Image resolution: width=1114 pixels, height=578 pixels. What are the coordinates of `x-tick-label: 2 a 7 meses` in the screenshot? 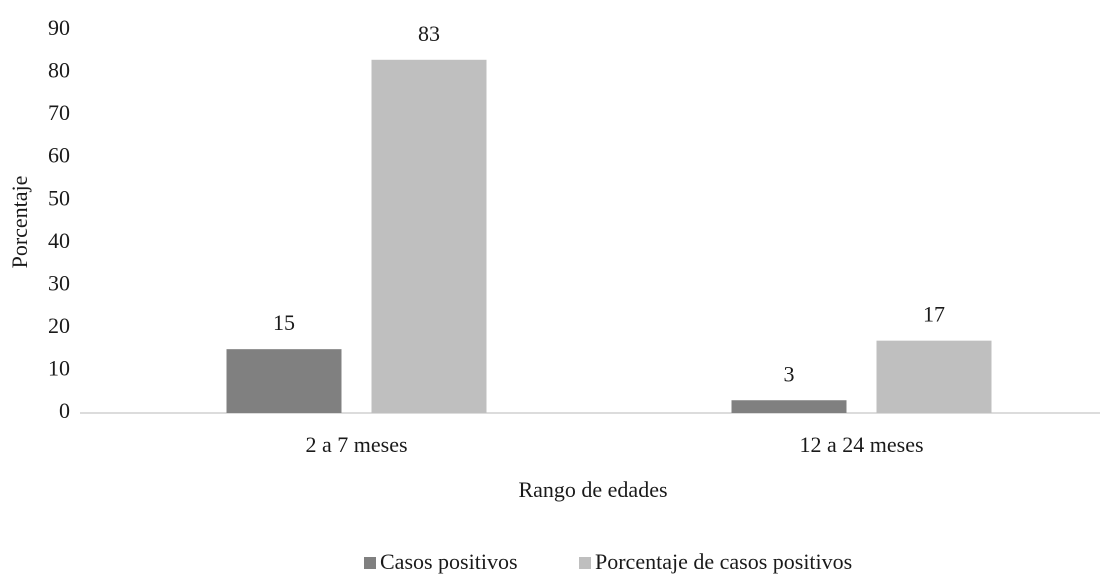 It's located at (356, 444).